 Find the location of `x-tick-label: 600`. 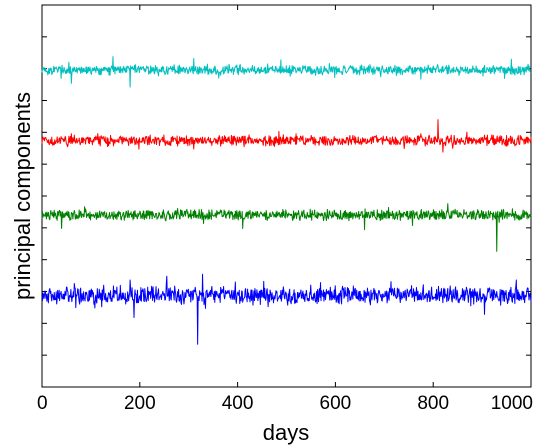

x-tick-label: 600 is located at coordinates (336, 403).